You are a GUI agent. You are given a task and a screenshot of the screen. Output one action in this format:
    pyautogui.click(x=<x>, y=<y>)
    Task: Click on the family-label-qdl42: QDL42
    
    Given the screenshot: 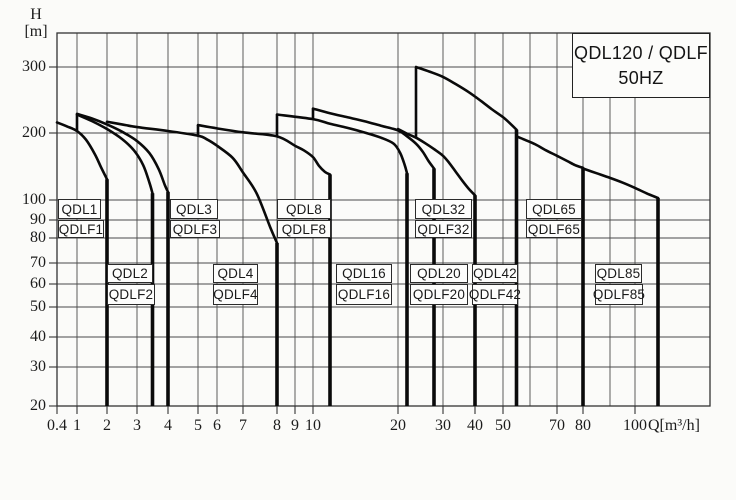 What is the action you would take?
    pyautogui.click(x=495, y=273)
    